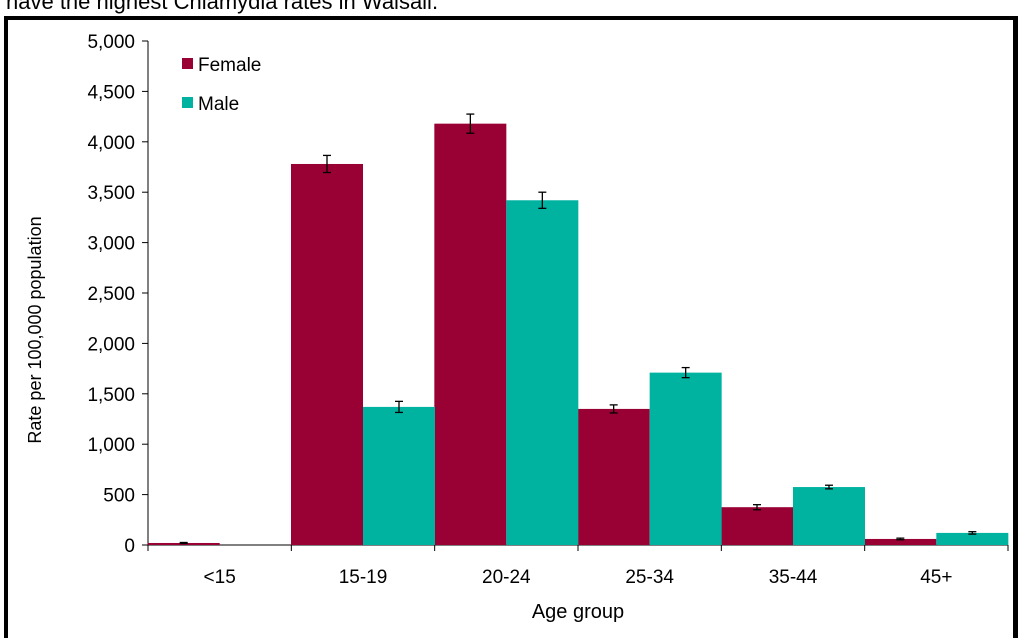 The width and height of the screenshot is (1025, 639). What do you see at coordinates (111, 395) in the screenshot?
I see `y-tick-label: 1,500` at bounding box center [111, 395].